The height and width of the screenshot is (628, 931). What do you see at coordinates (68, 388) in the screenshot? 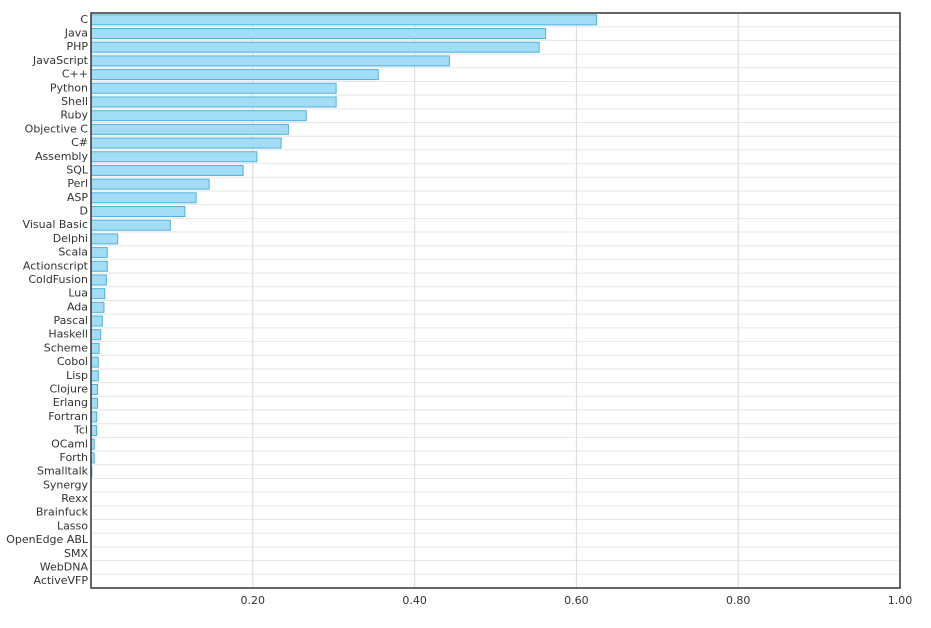
I see `y-tick-label: Clojure` at bounding box center [68, 388].